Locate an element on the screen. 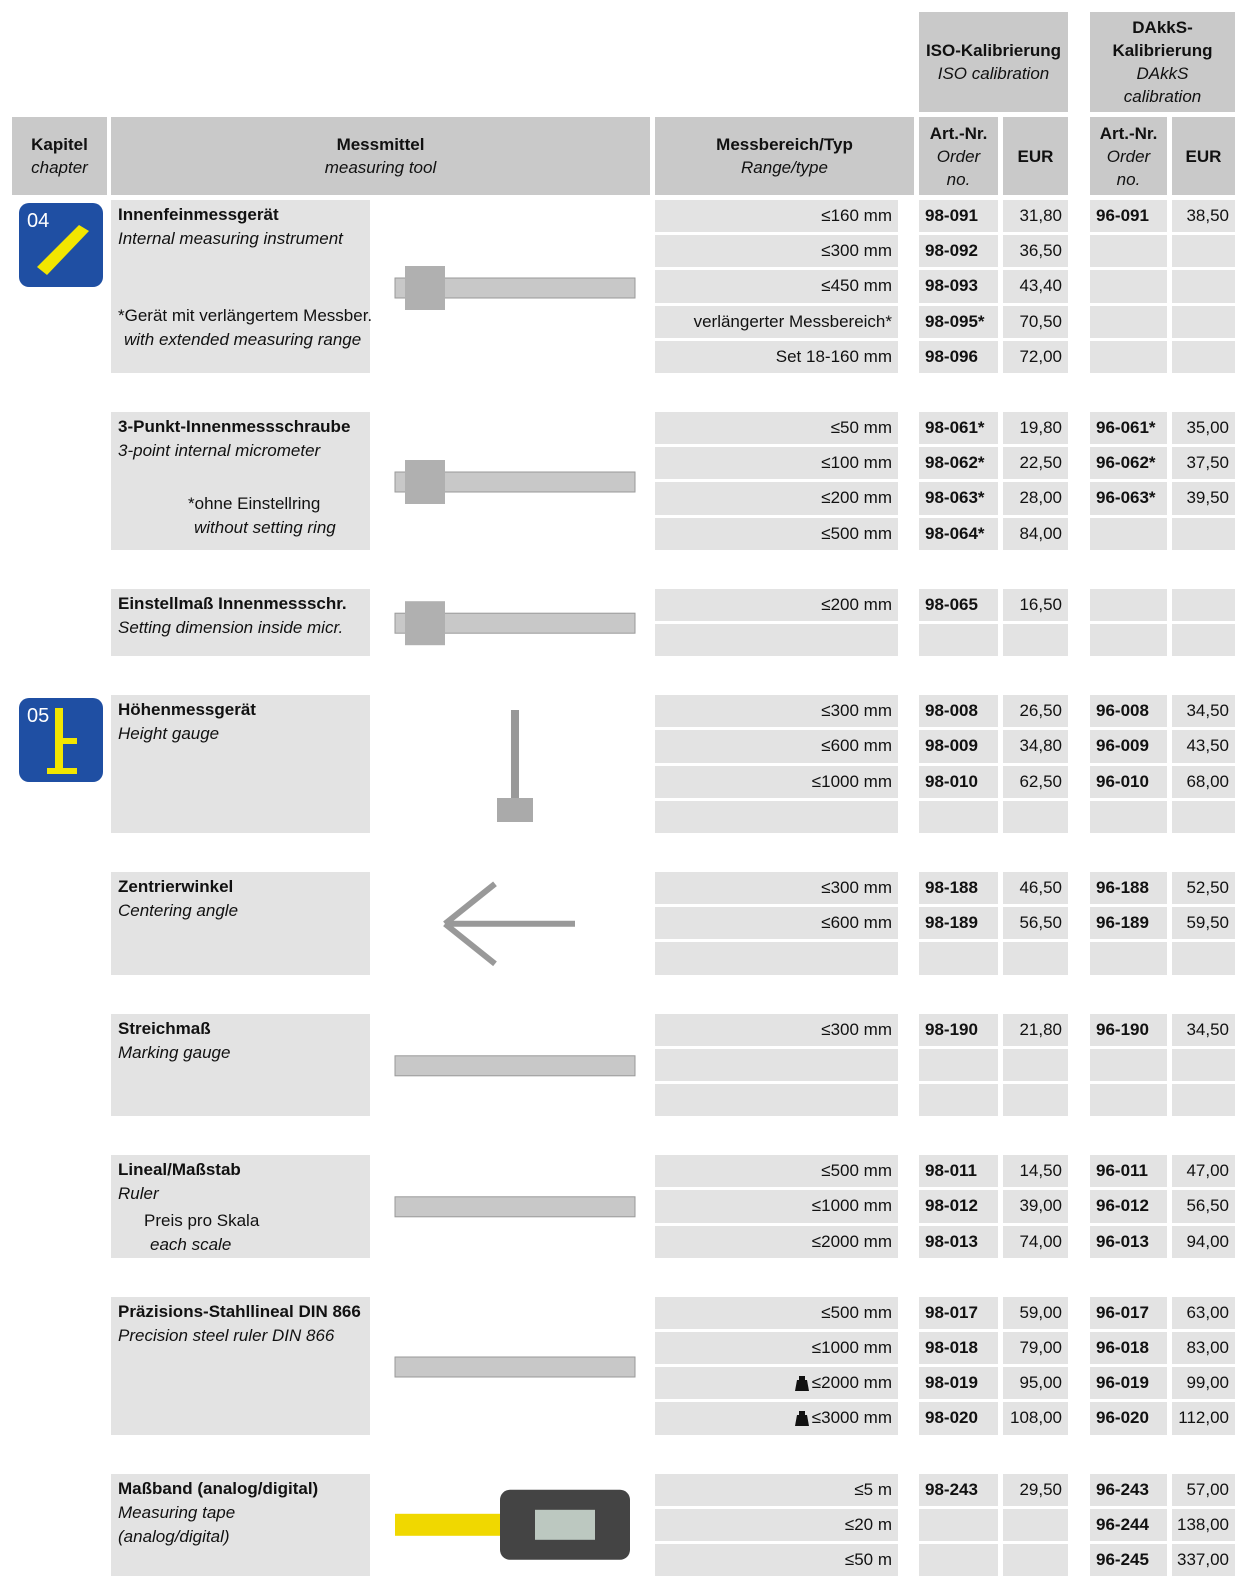 The height and width of the screenshot is (1577, 1242). range-cell: ≤200 mm is located at coordinates (776, 604).